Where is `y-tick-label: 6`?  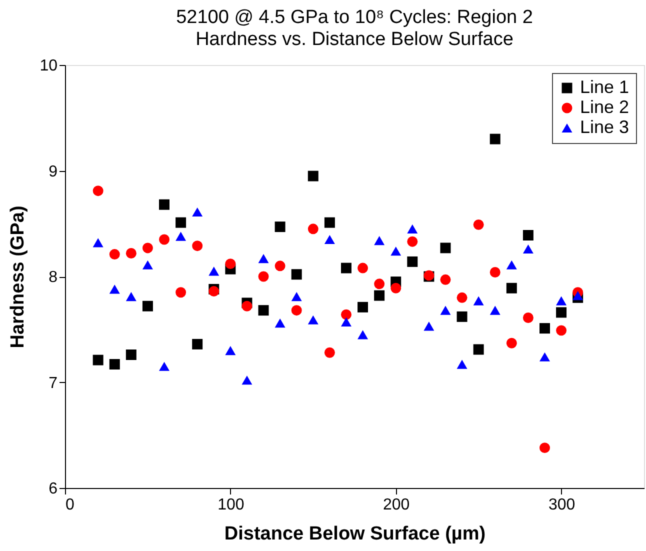 y-tick-label: 6 is located at coordinates (53, 489).